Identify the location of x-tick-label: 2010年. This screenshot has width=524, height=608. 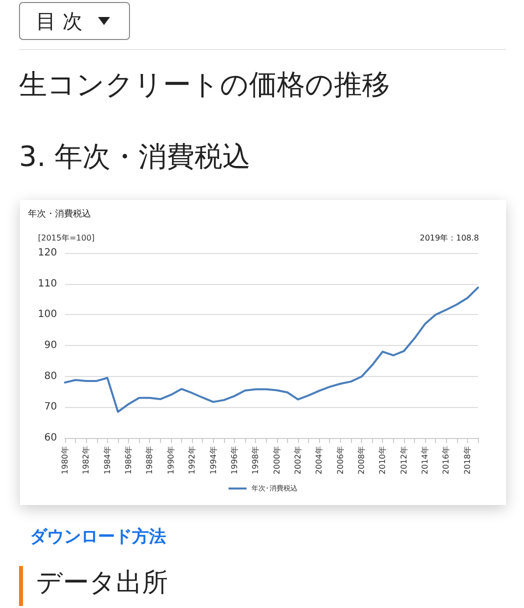
(383, 460).